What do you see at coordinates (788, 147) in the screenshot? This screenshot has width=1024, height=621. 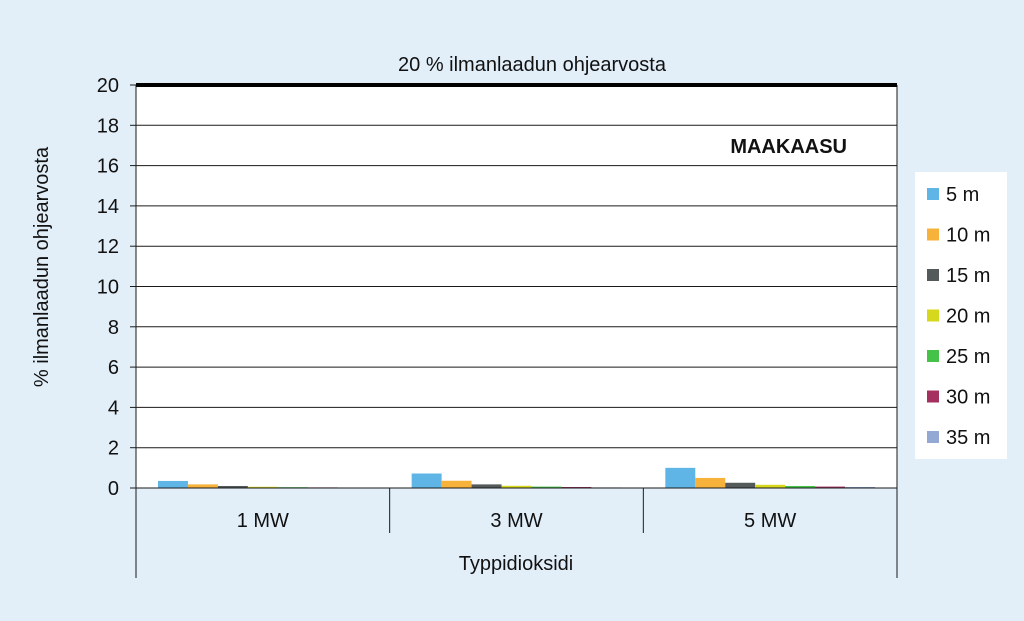 I see `series-annotation: MAAKAASU` at bounding box center [788, 147].